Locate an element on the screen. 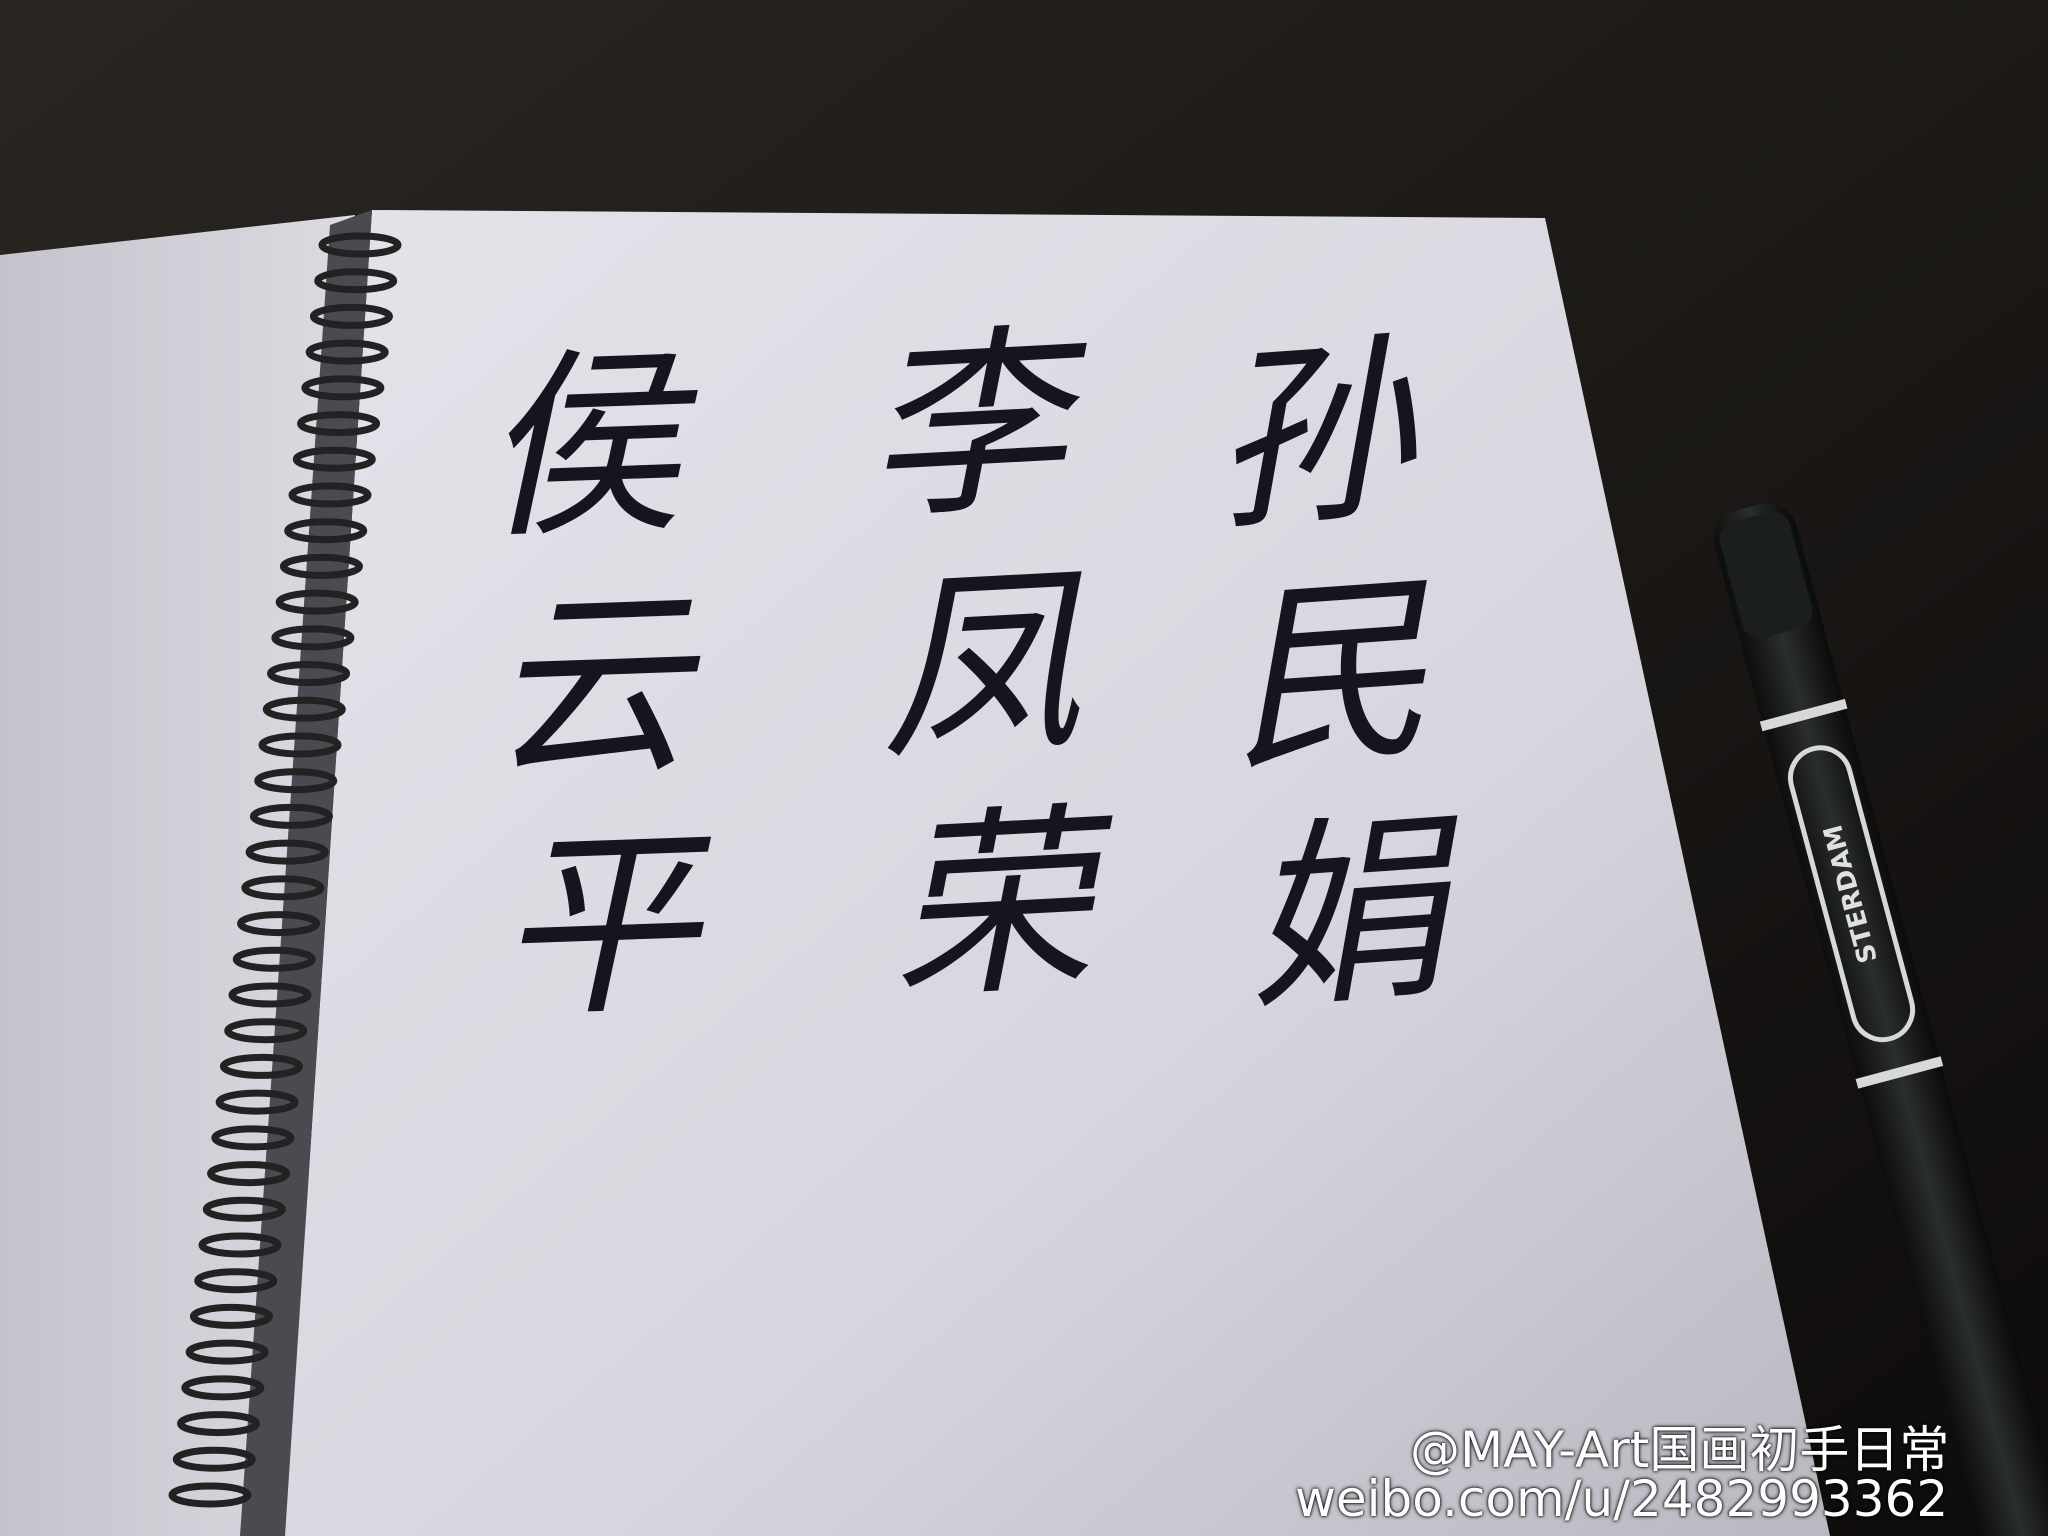 Image resolution: width=2048 pixels, height=1536 pixels. pen-cap is located at coordinates (1766, 575).